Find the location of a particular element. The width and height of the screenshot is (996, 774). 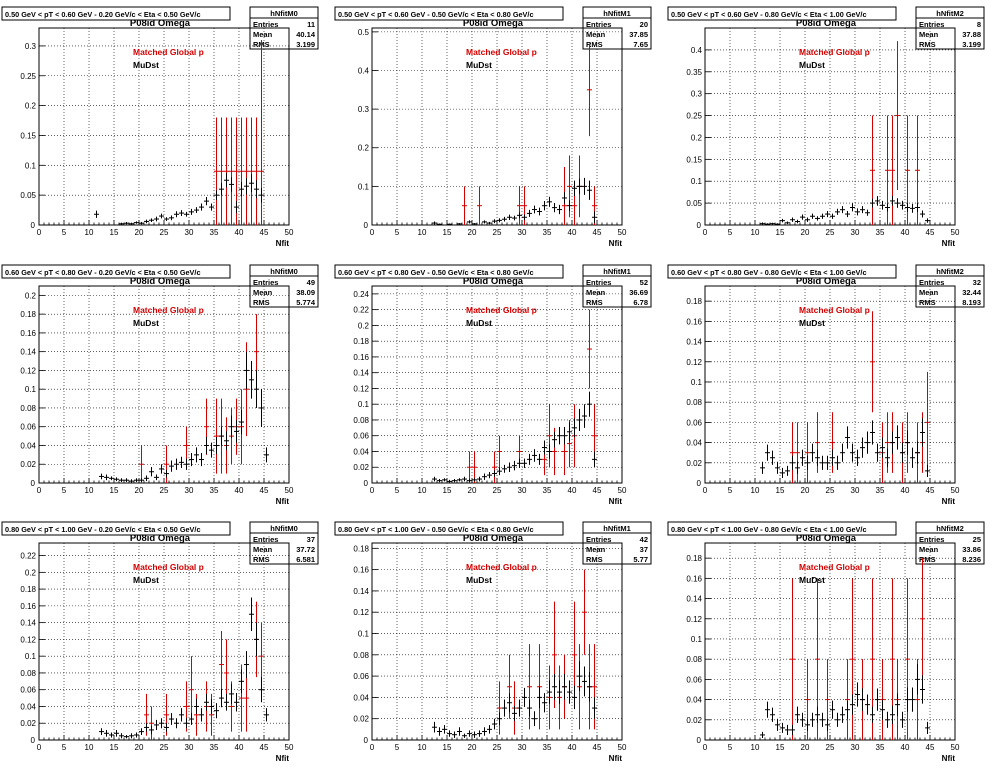

x-tick-label: 35 is located at coordinates (214, 490).